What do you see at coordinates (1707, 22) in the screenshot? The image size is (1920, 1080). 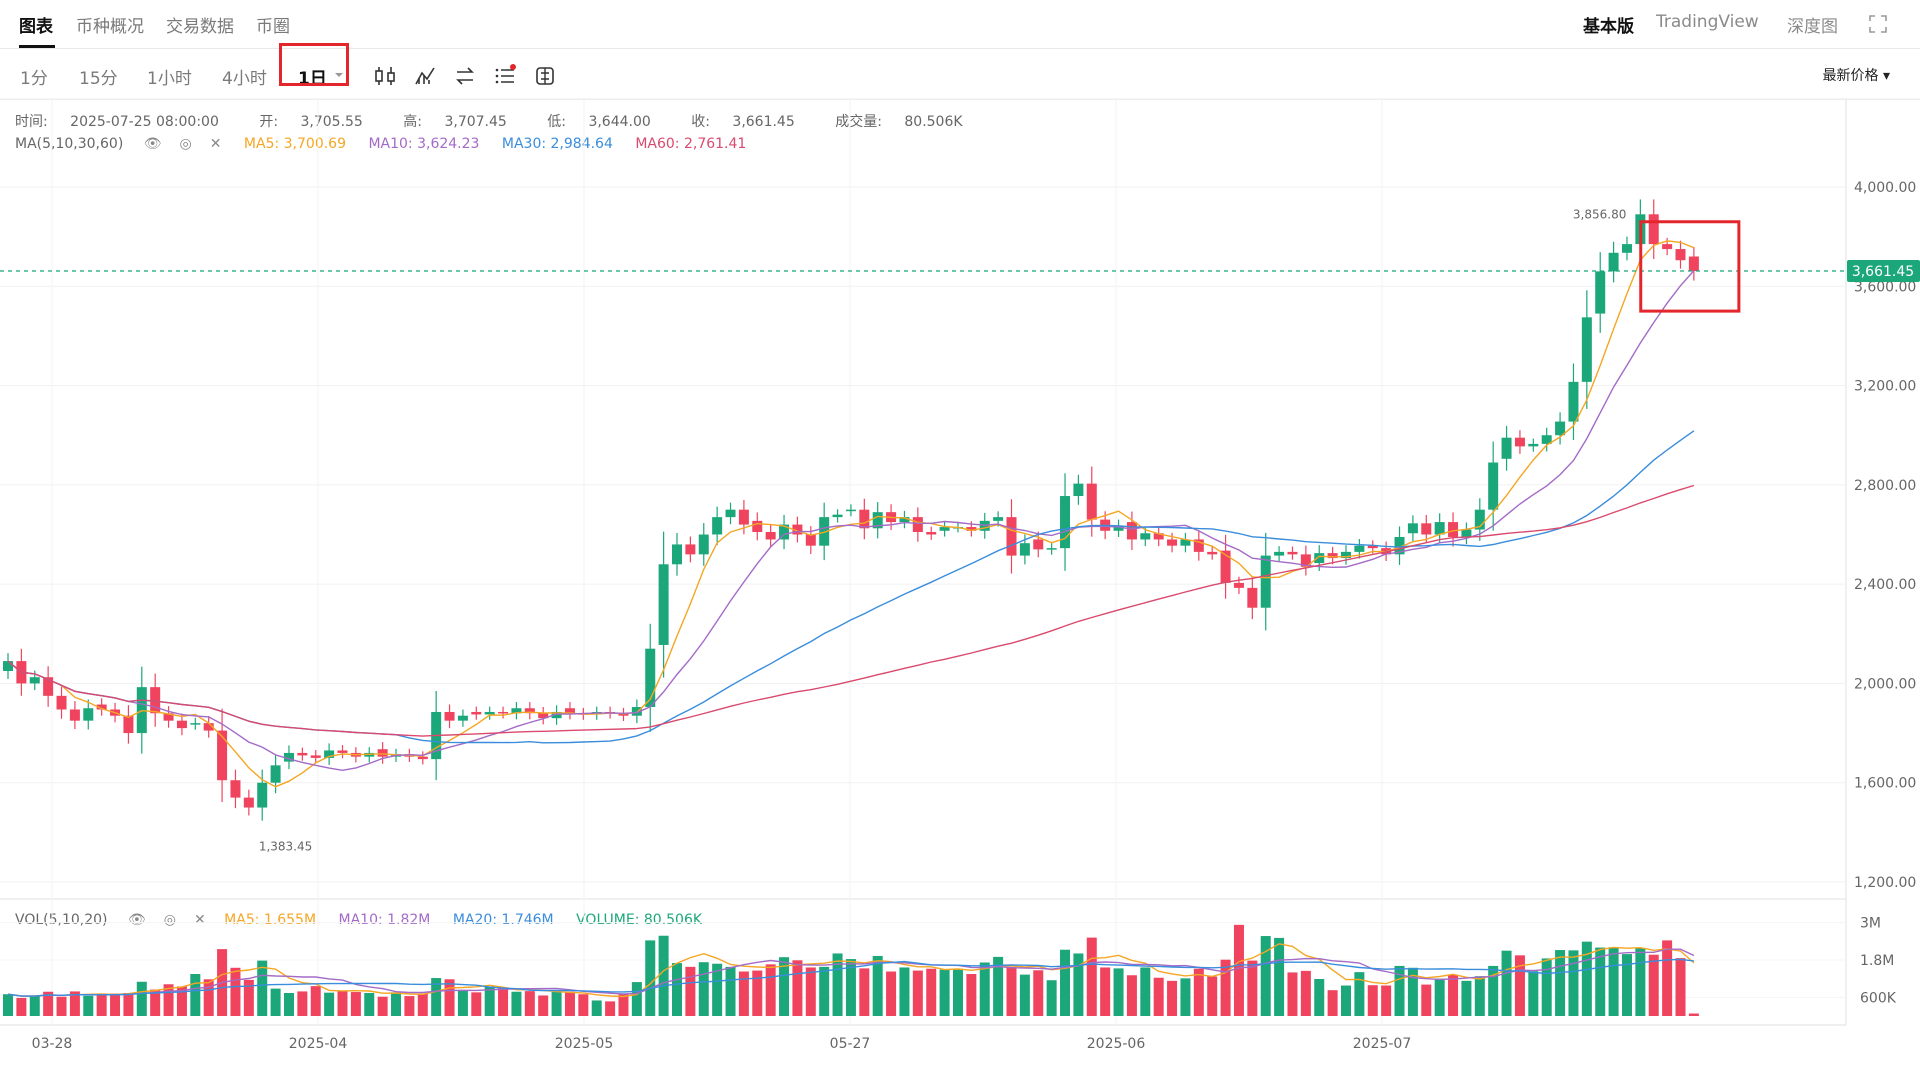 I see `tab-tradingview: TradingView` at bounding box center [1707, 22].